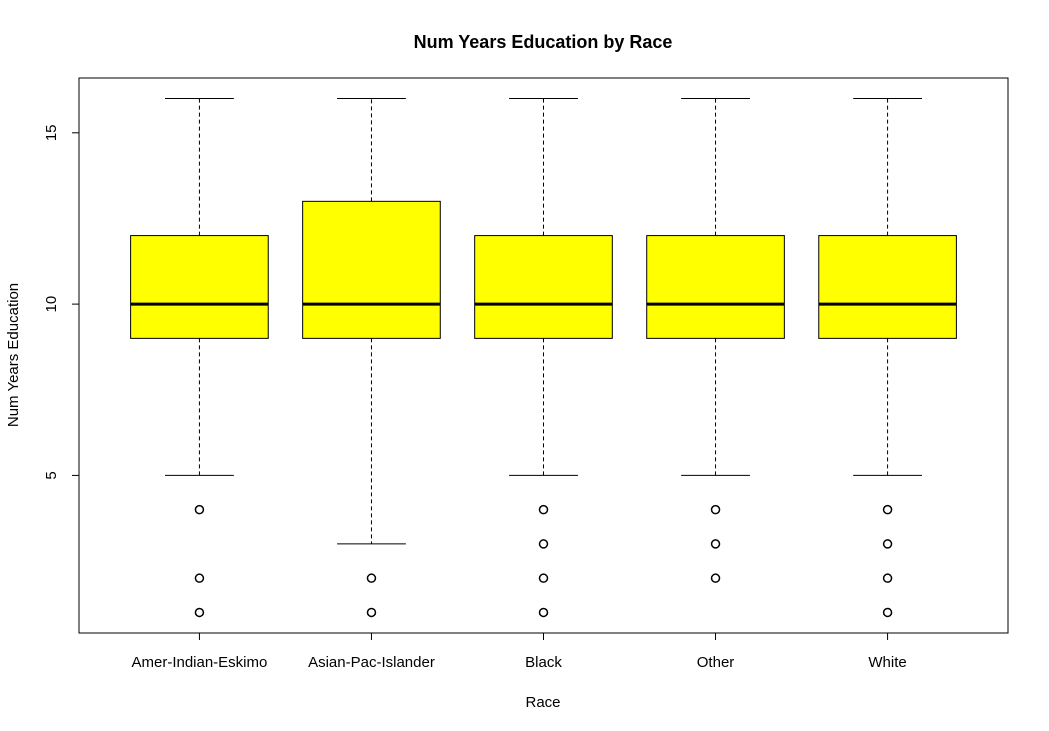 This screenshot has height=731, width=1049. Describe the element at coordinates (61, 302) in the screenshot. I see `y-axis: 5 10 15` at that location.